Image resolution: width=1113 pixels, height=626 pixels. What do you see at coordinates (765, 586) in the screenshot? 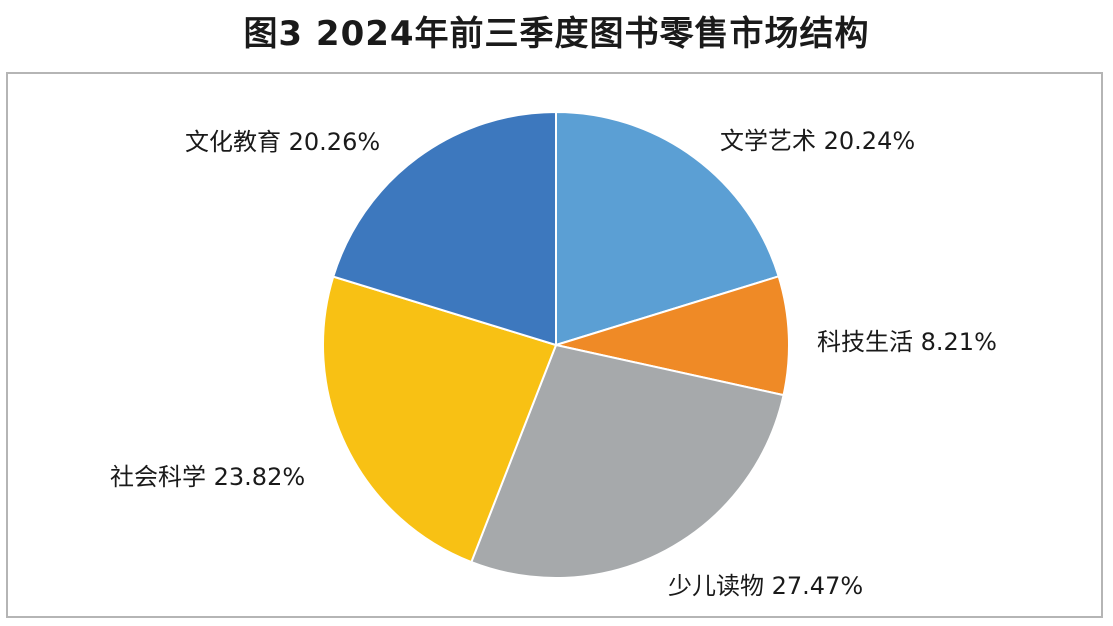
I see `slice-label-3: 少儿读物 27.47%` at bounding box center [765, 586].